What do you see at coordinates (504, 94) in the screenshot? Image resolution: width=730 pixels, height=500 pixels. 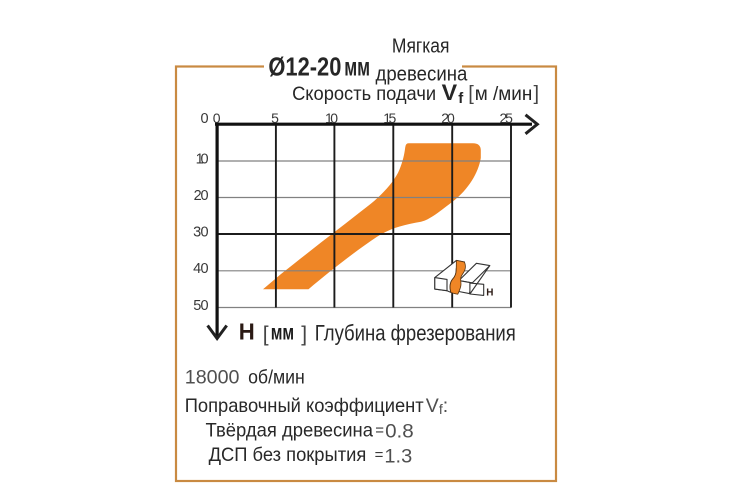 I see `svg-text: м /мин` at bounding box center [504, 94].